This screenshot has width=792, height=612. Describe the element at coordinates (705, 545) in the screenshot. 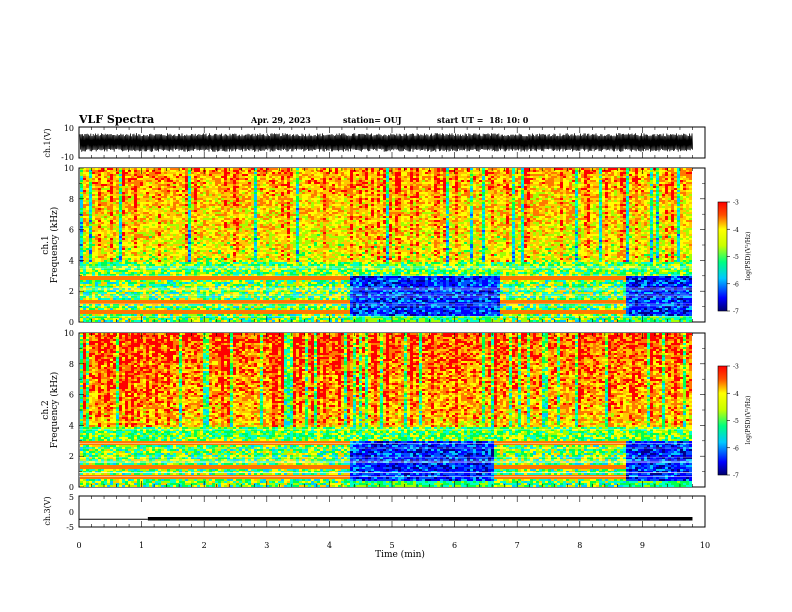

I see `time-tick-label: 10` at that location.